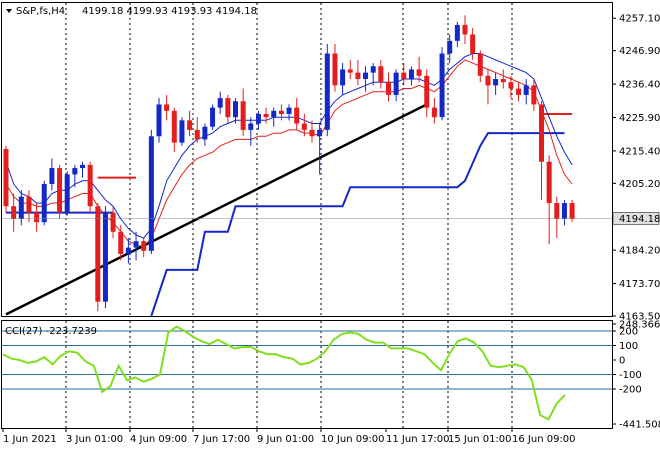 The height and width of the screenshot is (450, 660). I want to click on time-tick-label: 11 Jun 17:00, so click(418, 439).